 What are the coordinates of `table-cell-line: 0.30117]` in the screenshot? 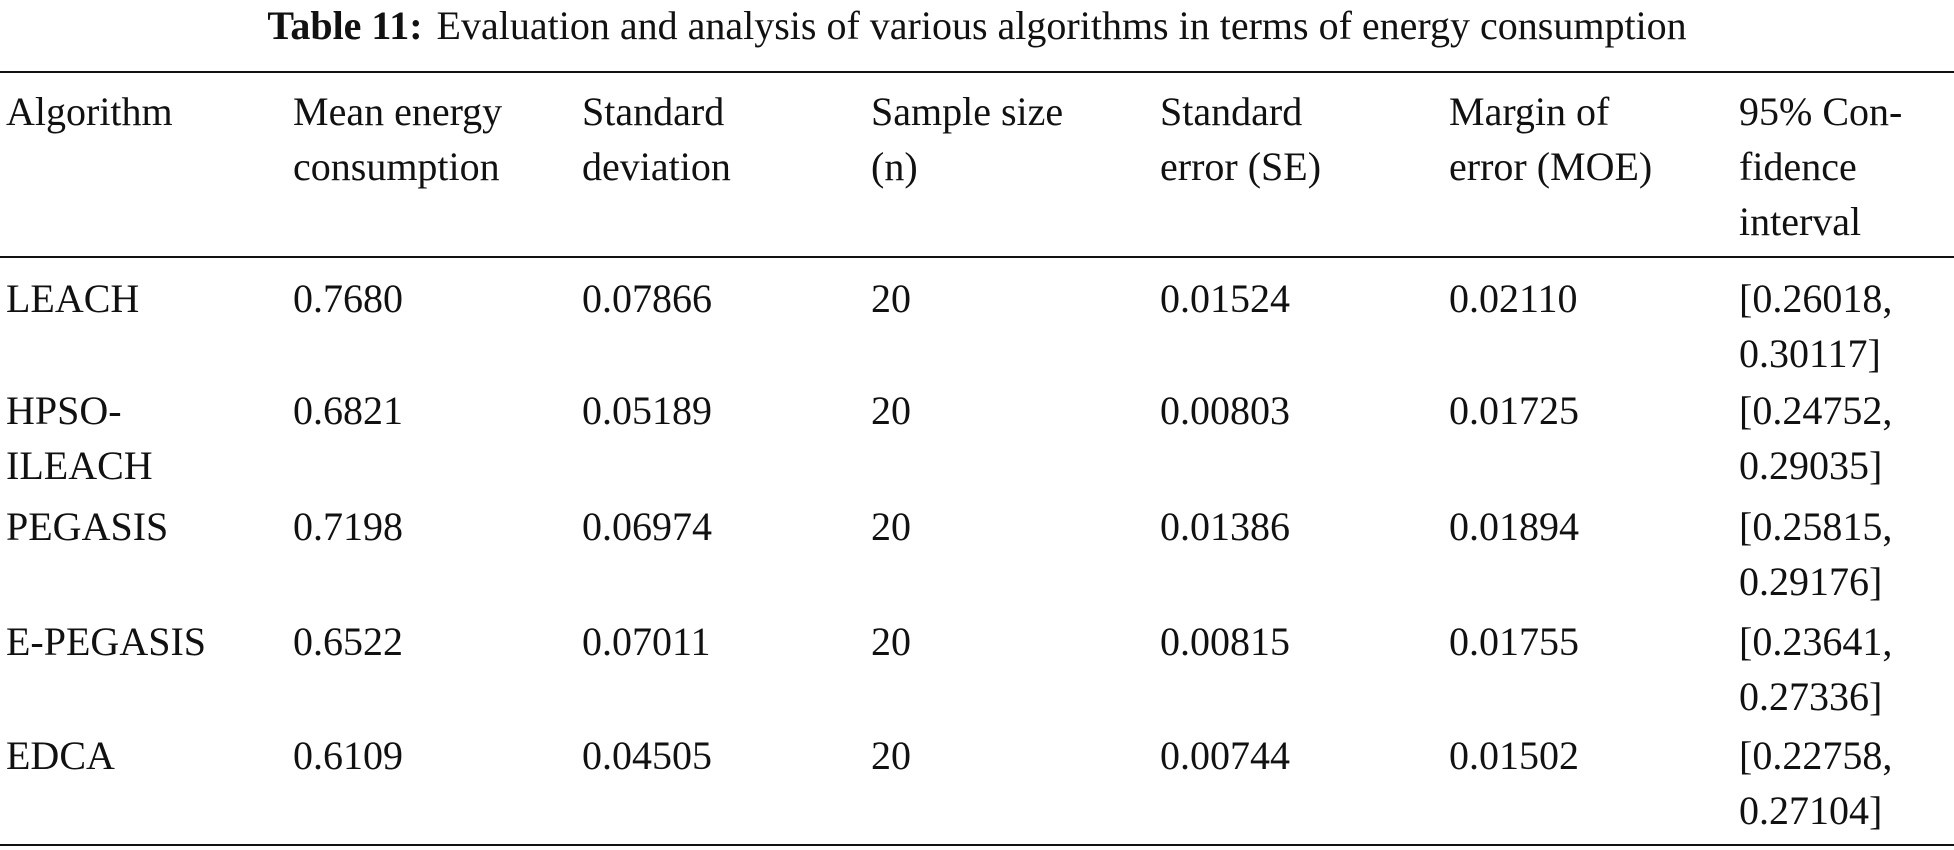 It's located at (1810, 353).